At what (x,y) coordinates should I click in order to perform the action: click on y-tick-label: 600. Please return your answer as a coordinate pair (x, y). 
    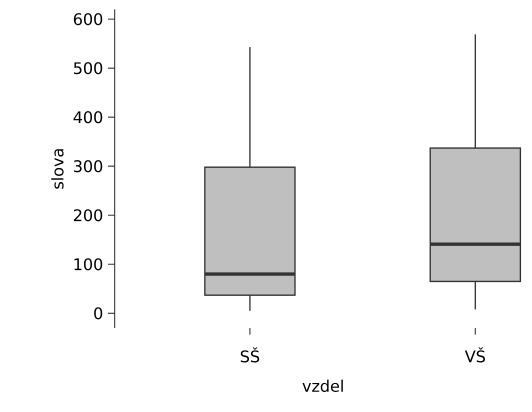
    Looking at the image, I should click on (88, 19).